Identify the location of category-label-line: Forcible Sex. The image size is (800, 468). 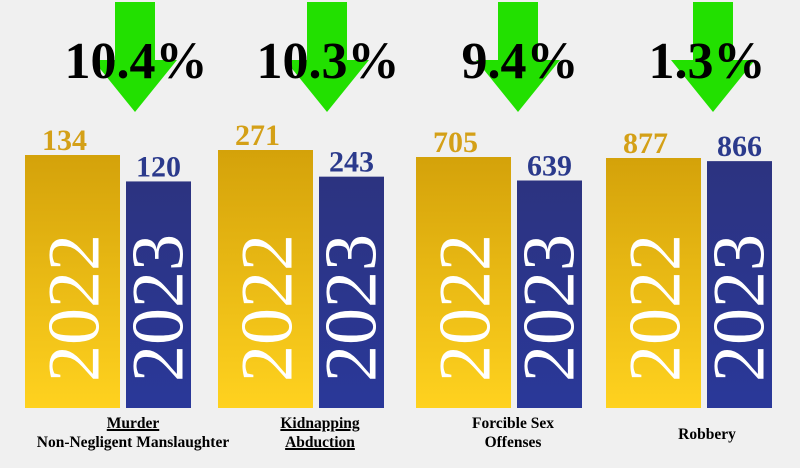
(513, 423).